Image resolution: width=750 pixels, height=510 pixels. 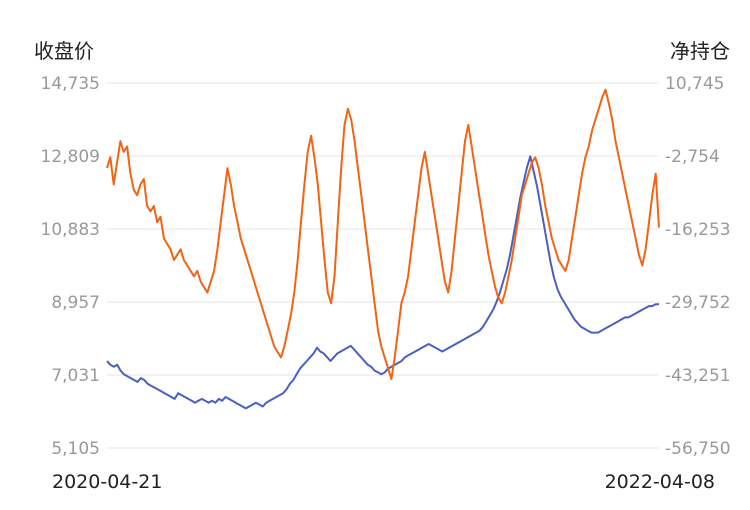 What do you see at coordinates (660, 482) in the screenshot?
I see `x-end-label: 2022-04-08` at bounding box center [660, 482].